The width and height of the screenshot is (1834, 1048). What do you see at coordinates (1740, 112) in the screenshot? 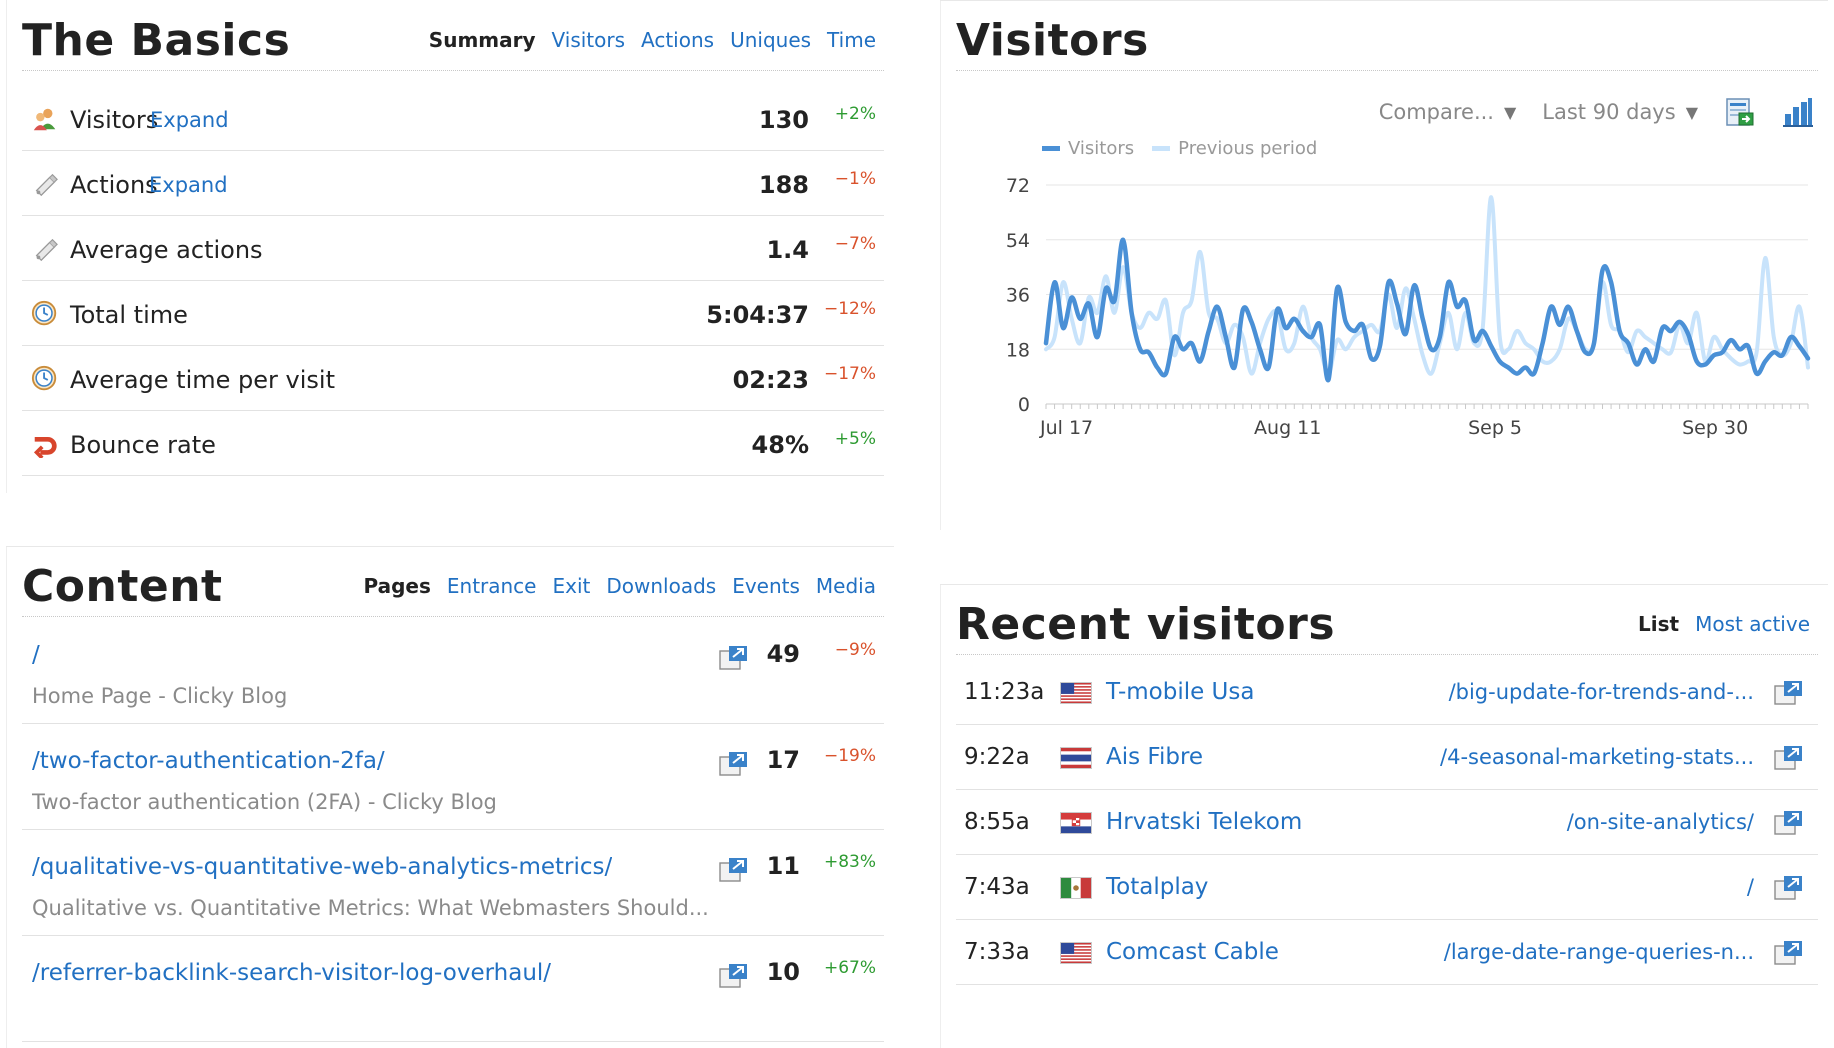
I see `export-icon` at bounding box center [1740, 112].